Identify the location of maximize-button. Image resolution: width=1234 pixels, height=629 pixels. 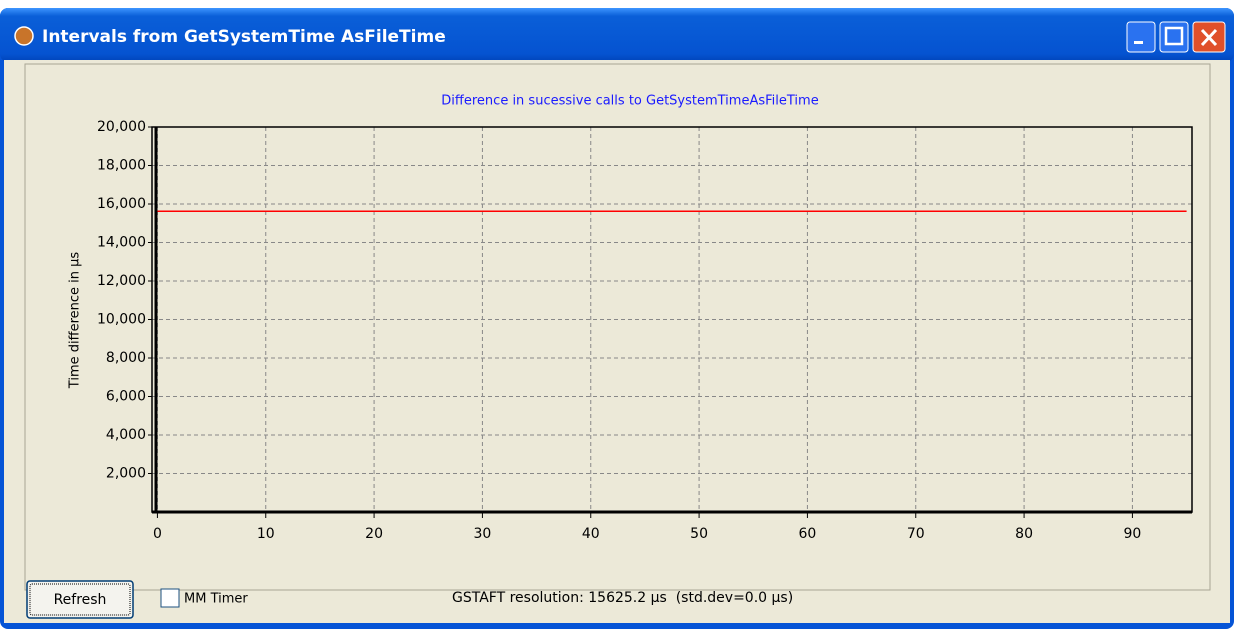
(1174, 37).